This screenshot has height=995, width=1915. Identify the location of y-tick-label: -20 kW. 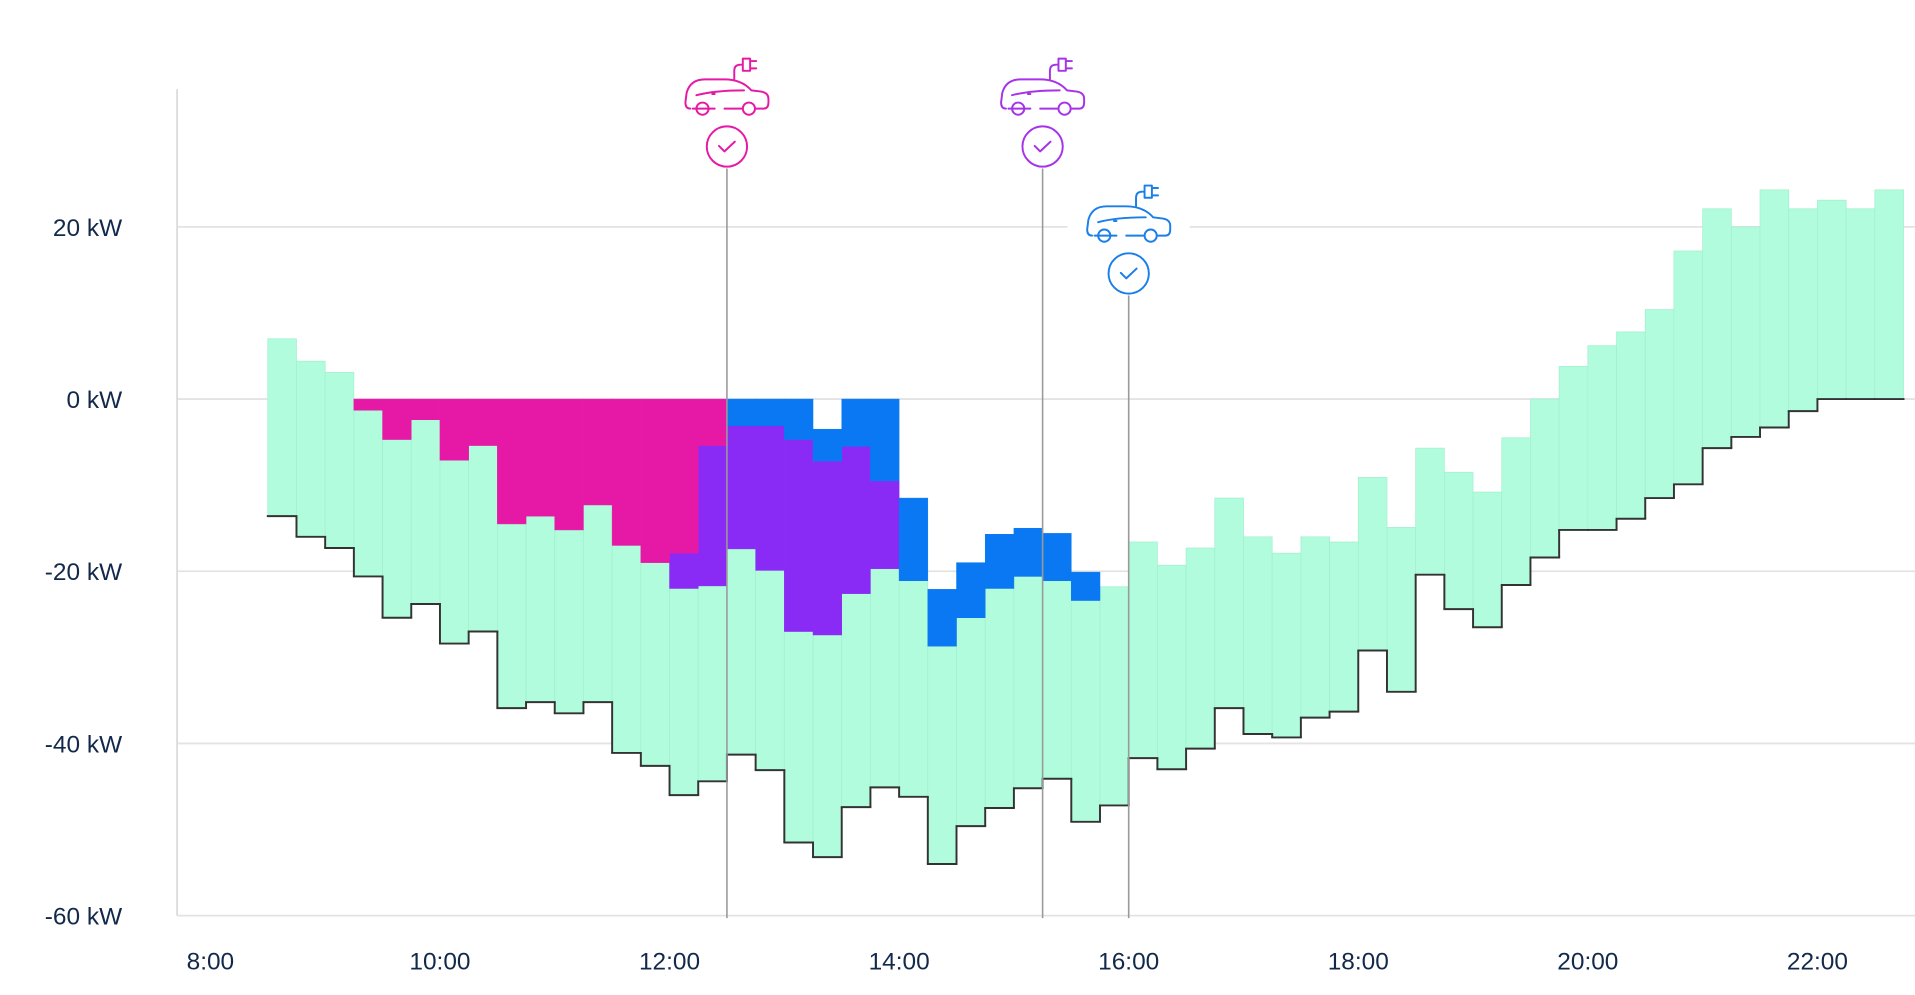
(83, 572).